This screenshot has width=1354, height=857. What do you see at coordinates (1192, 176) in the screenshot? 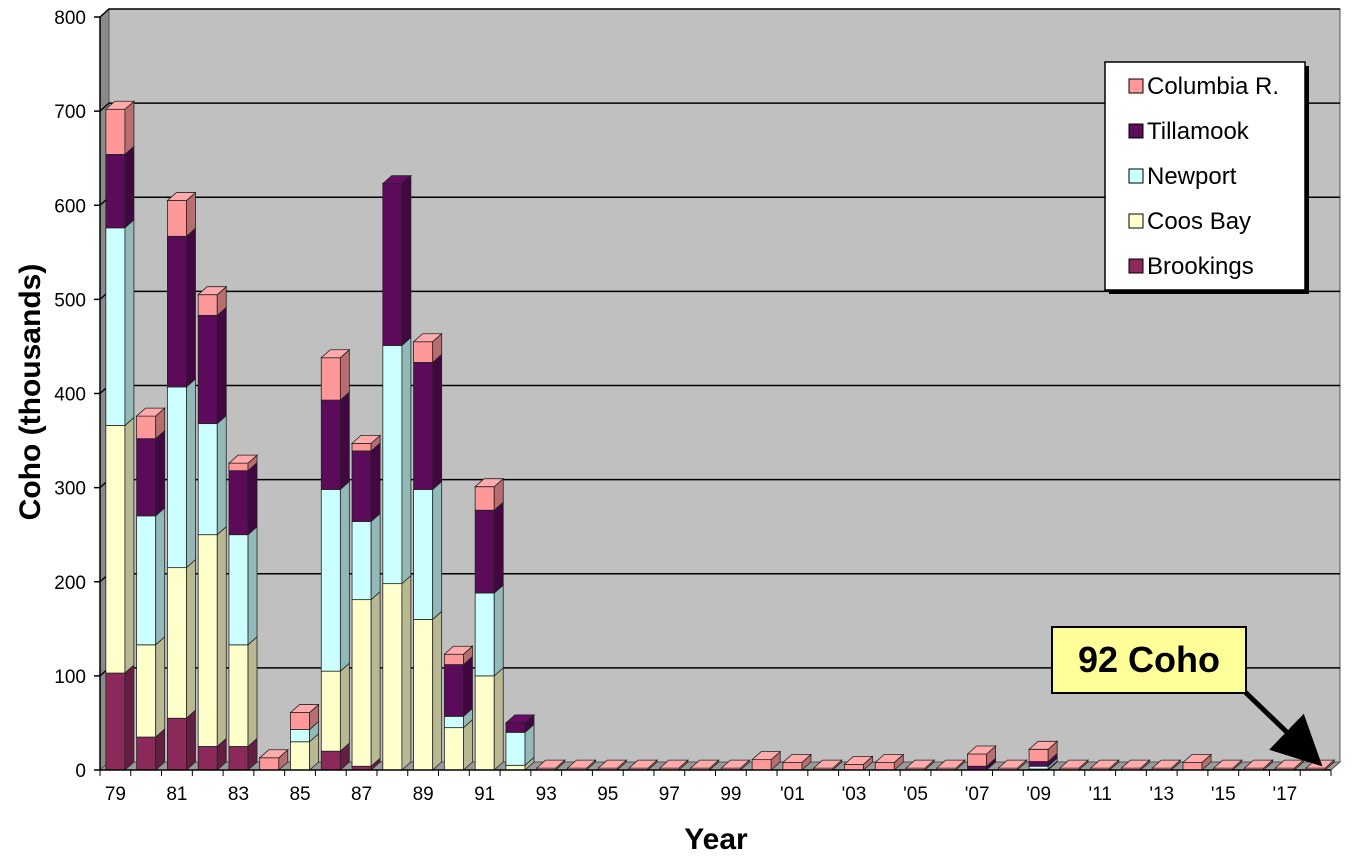
I see `legend-label: Newport` at bounding box center [1192, 176].